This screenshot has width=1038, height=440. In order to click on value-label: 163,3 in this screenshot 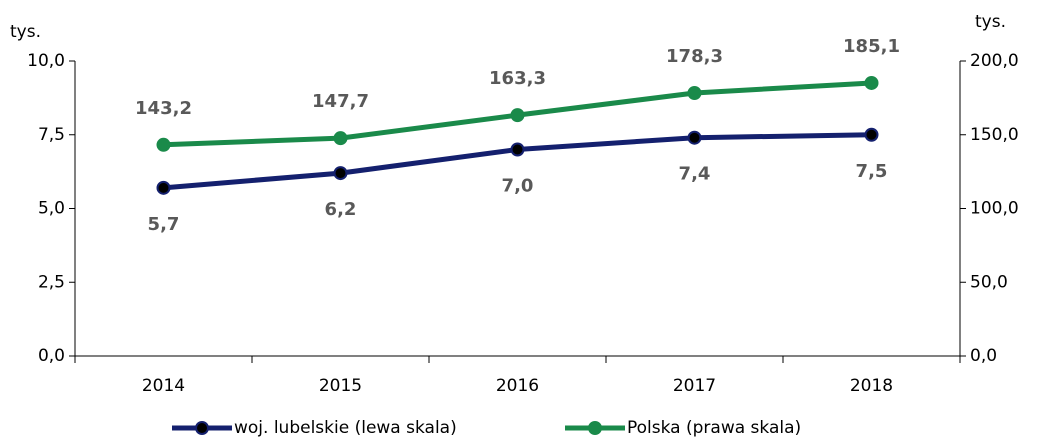, I will do `click(517, 78)`.